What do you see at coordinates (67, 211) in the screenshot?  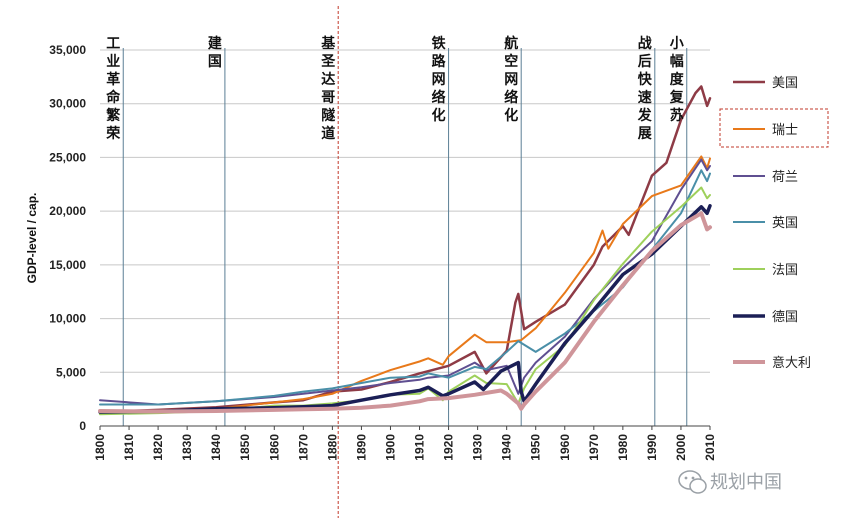 I see `y-tick-label: 20,000` at bounding box center [67, 211].